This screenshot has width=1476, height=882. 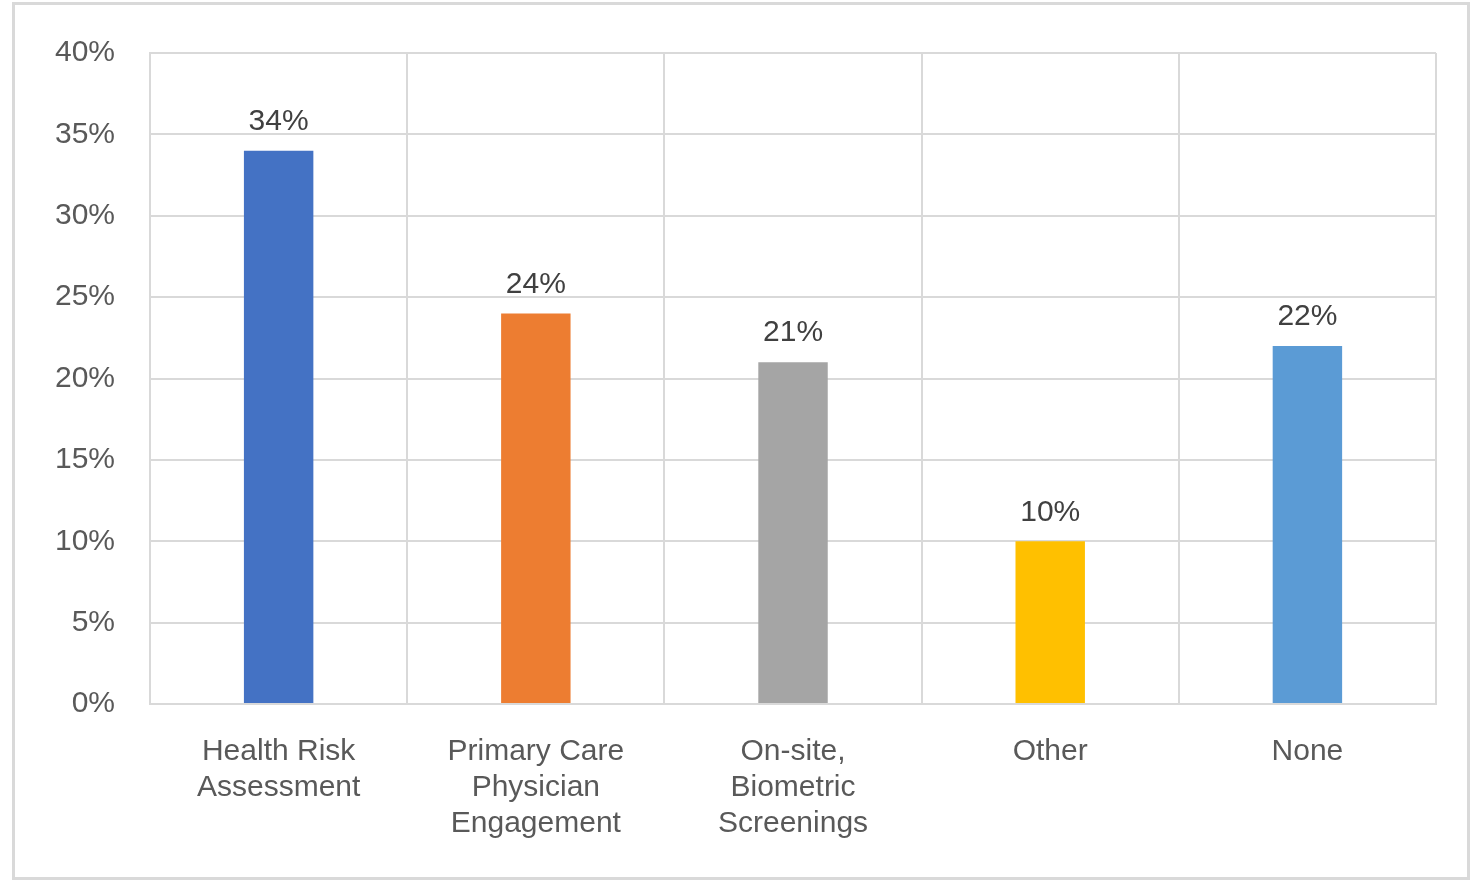 What do you see at coordinates (1307, 750) in the screenshot?
I see `x-tick-label: None` at bounding box center [1307, 750].